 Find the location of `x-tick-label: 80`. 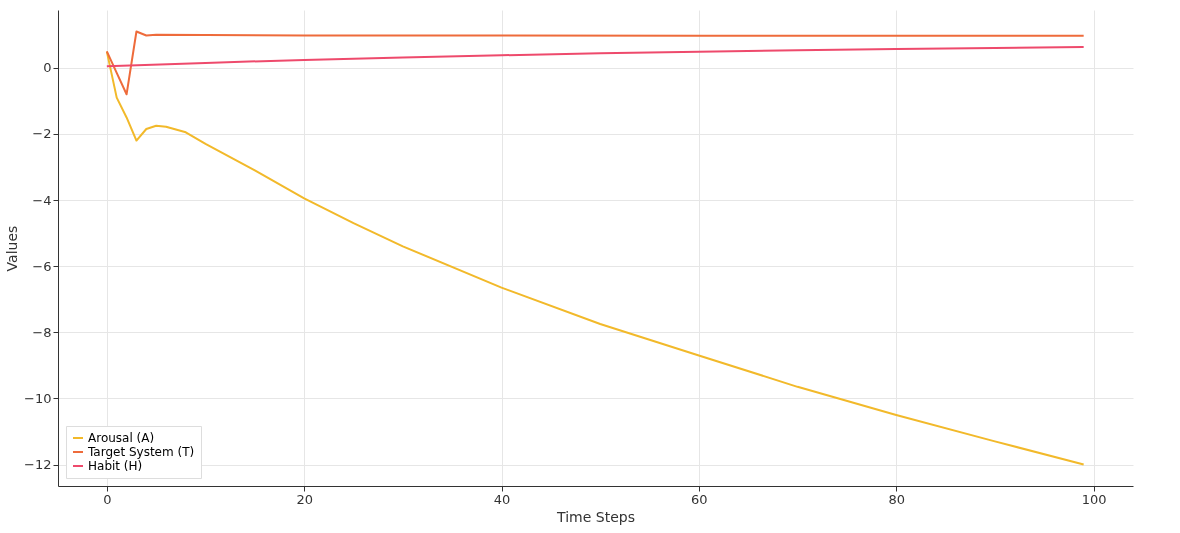

x-tick-label: 80 is located at coordinates (896, 499).